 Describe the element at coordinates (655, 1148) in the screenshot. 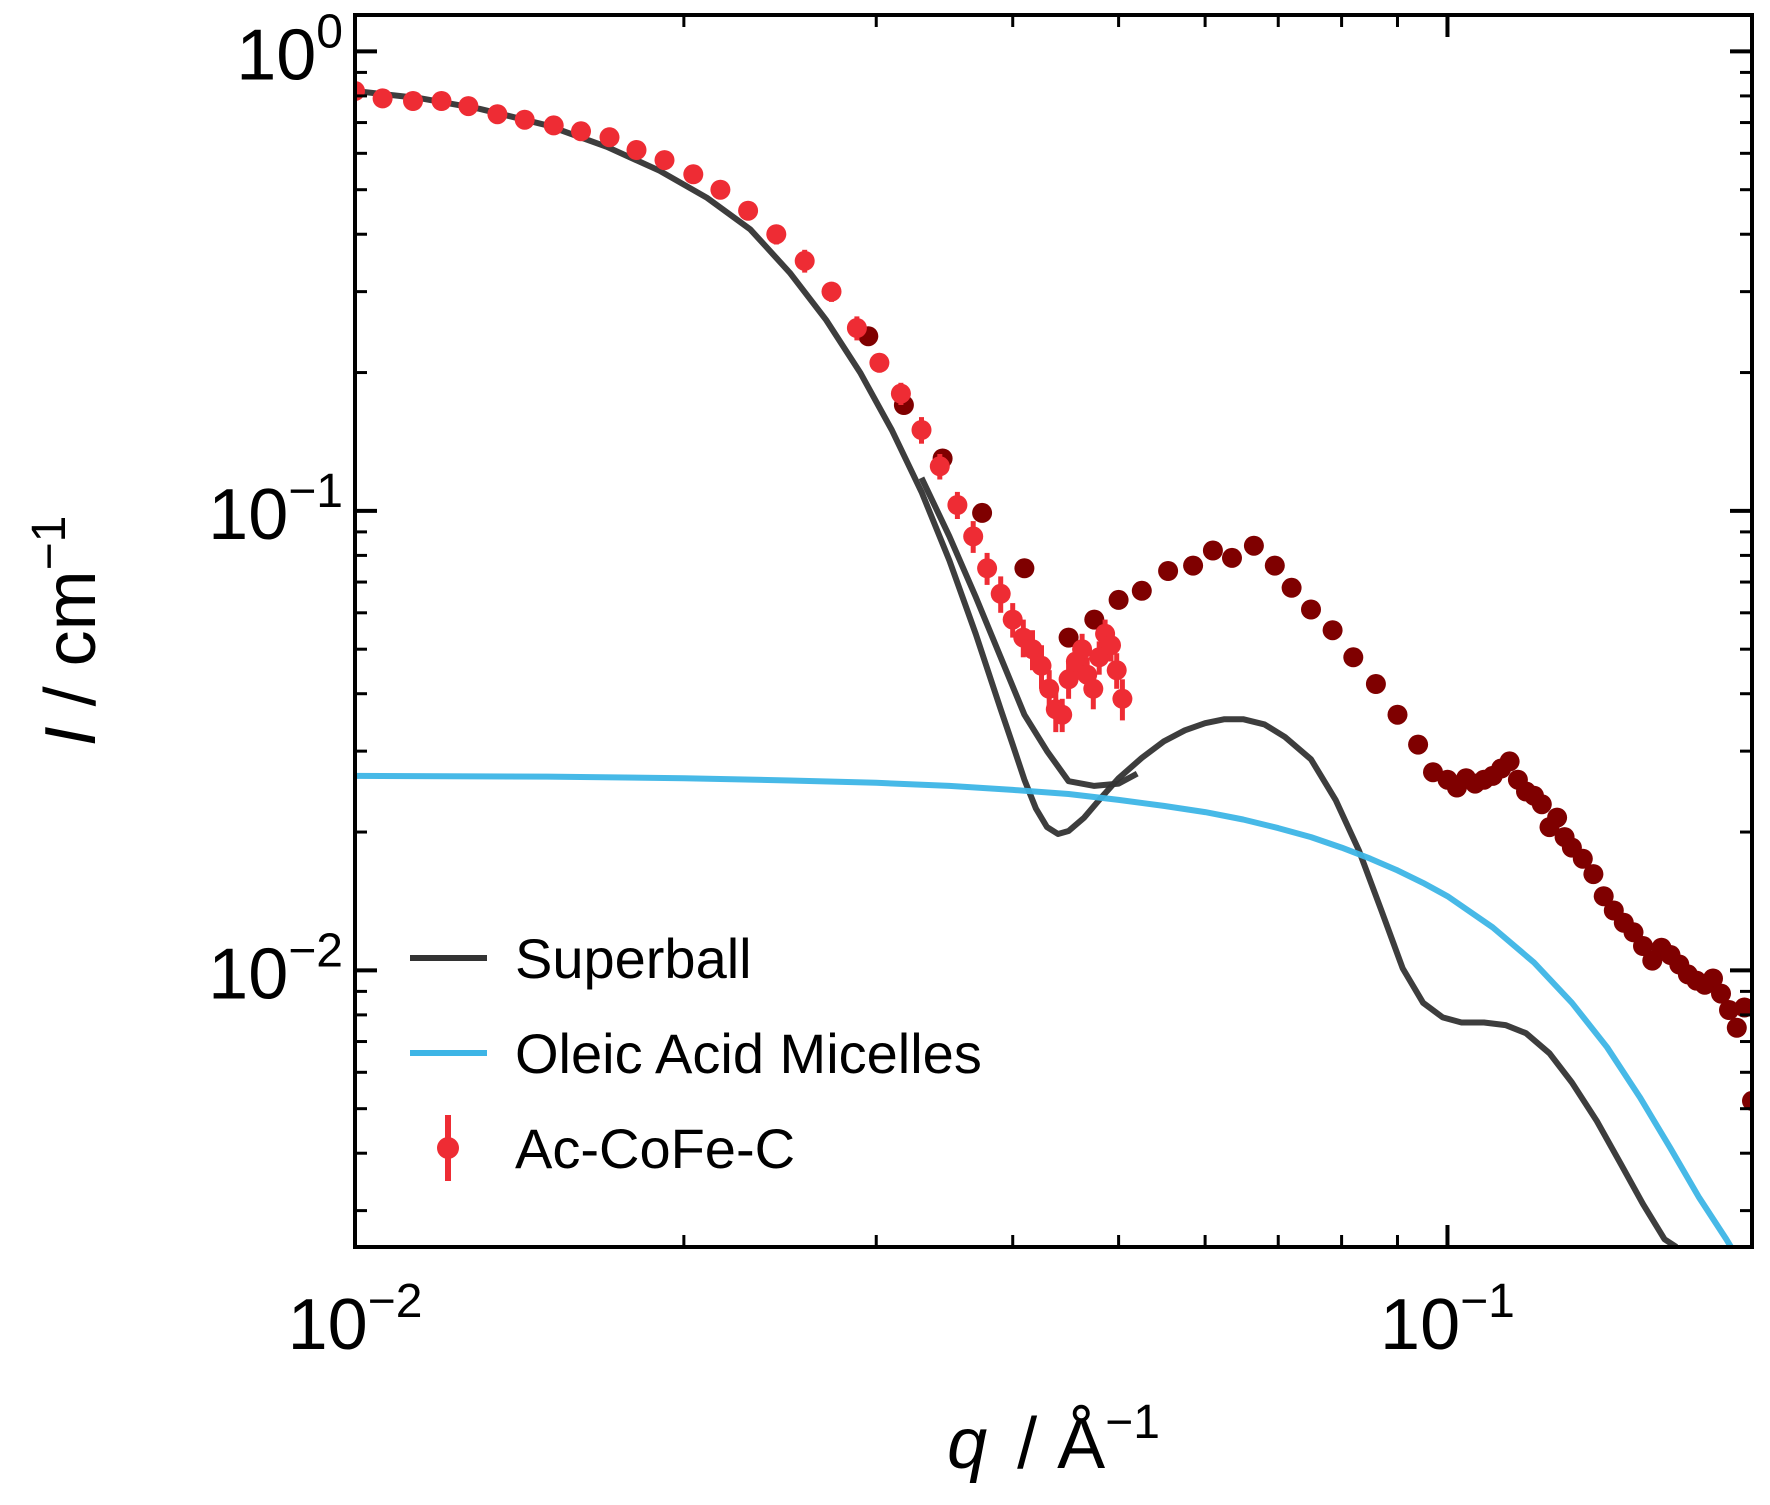

I see `legend-label-ac-cofe-c: Ac-CoFe-C` at that location.